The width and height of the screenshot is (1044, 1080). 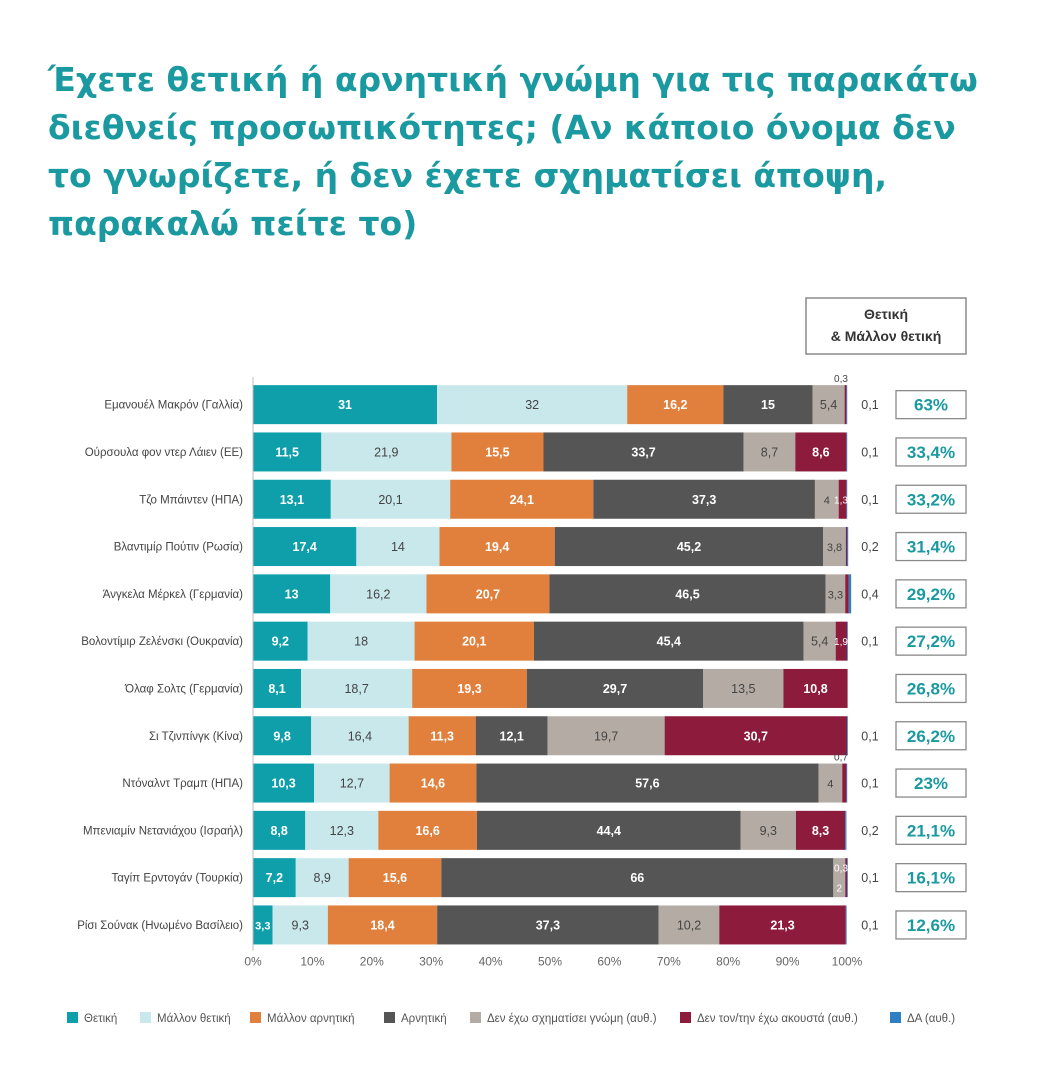 I want to click on data-label: 18,7, so click(x=356, y=689).